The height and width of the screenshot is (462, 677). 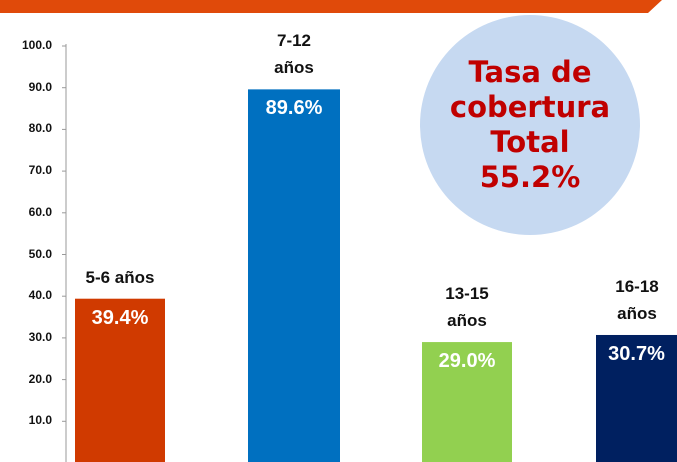 What do you see at coordinates (331, 6) in the screenshot?
I see `banner` at bounding box center [331, 6].